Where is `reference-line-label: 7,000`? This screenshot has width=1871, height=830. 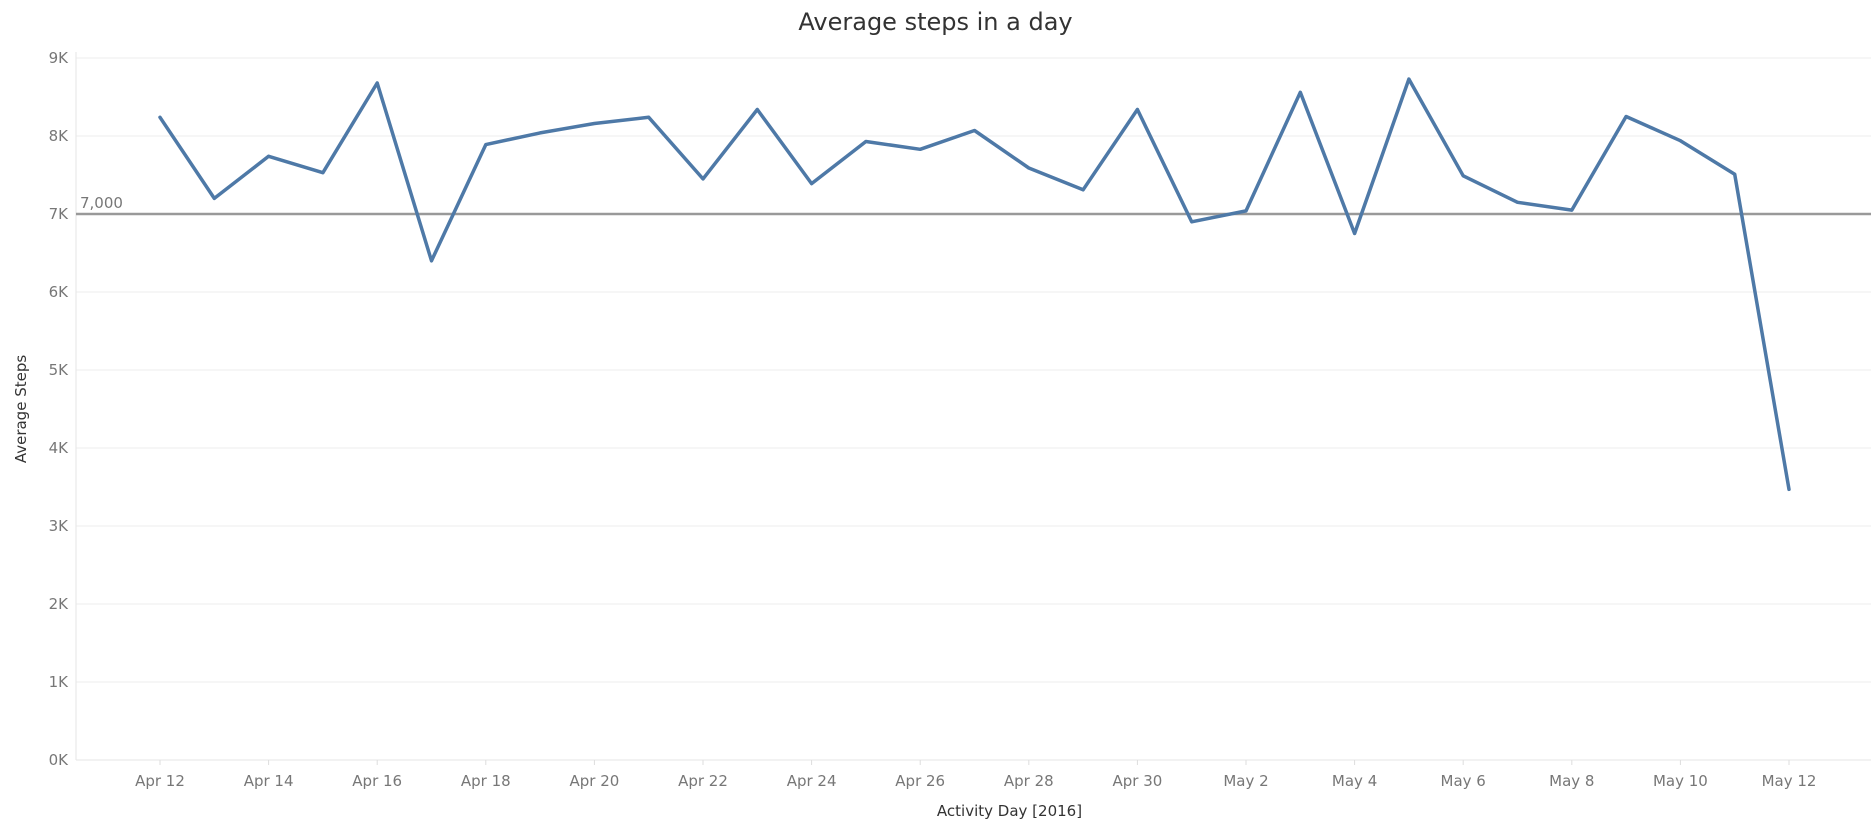
reference-line-label: 7,000 is located at coordinates (101, 203).